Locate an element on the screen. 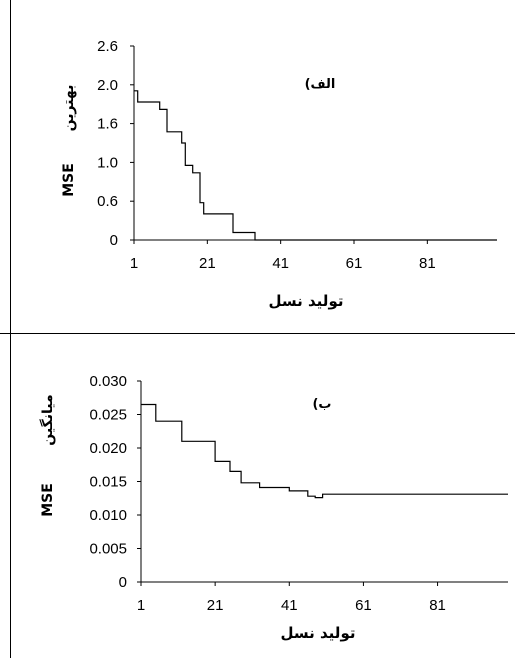  y-tick-label: 0.025 is located at coordinates (108, 415).